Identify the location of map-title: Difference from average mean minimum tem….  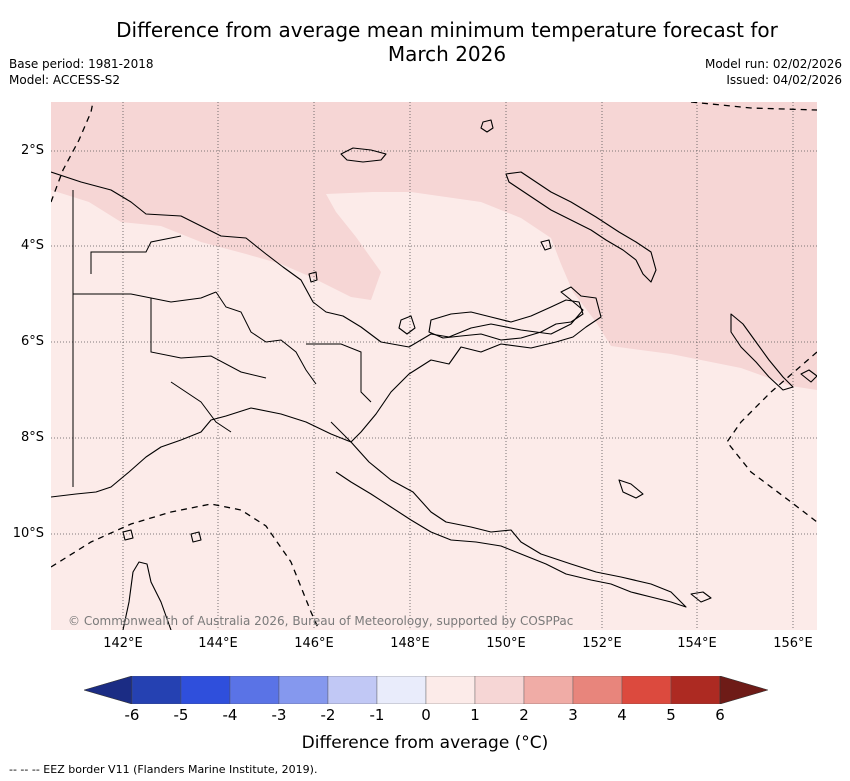
(447, 42).